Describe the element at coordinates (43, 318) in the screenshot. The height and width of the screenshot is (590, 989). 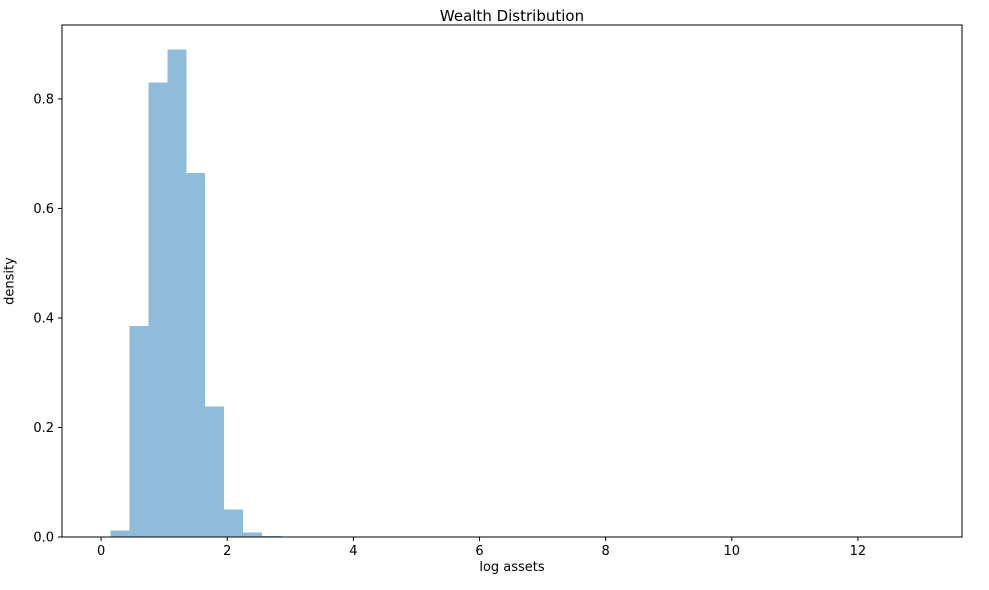
I see `y-tick-label: 0.4` at that location.